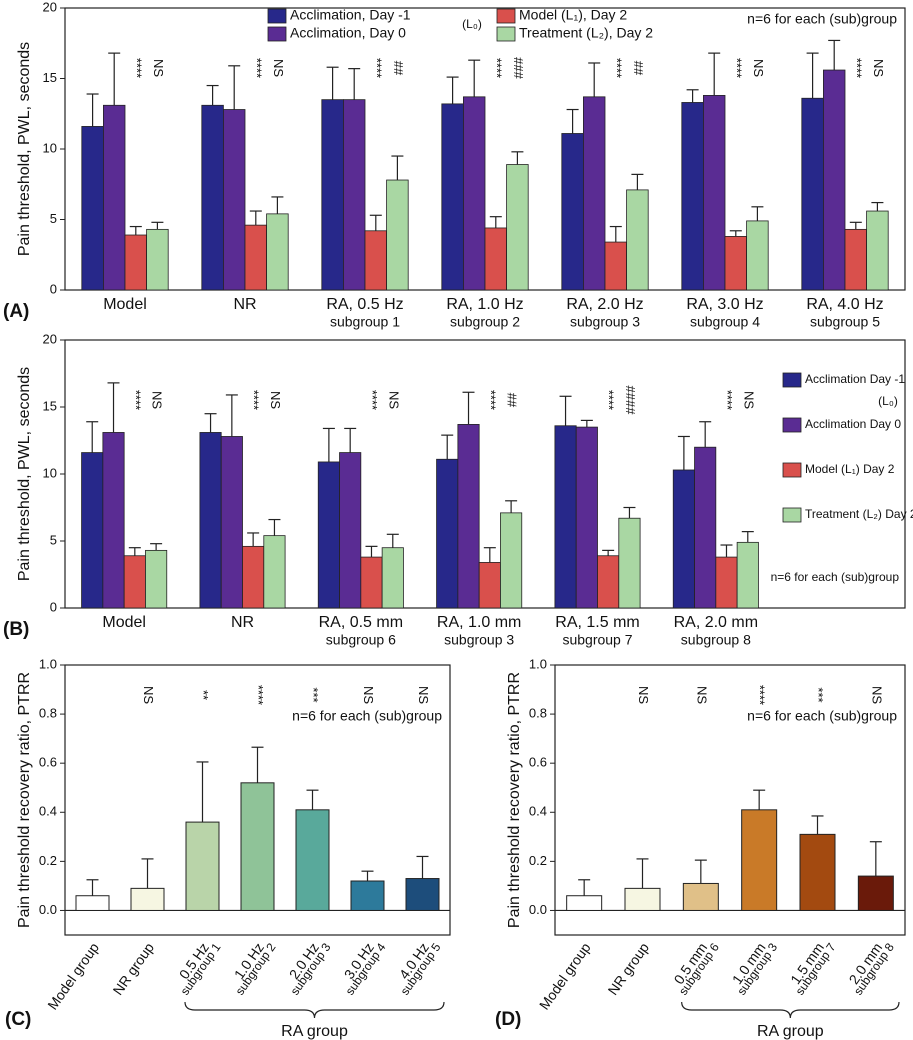 This screenshot has height=1040, width=913. I want to click on x-sub-label: subgroup 8, so click(716, 640).